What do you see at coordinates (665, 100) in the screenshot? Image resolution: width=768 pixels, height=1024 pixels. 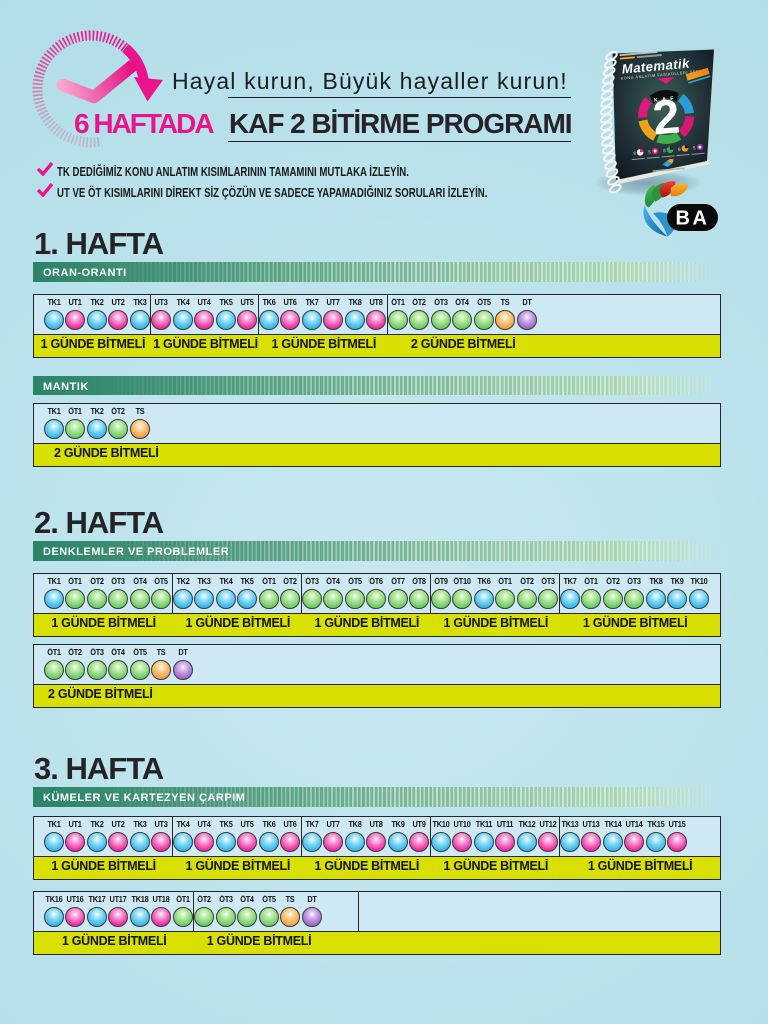 I see `svg-text: K A F` at bounding box center [665, 100].